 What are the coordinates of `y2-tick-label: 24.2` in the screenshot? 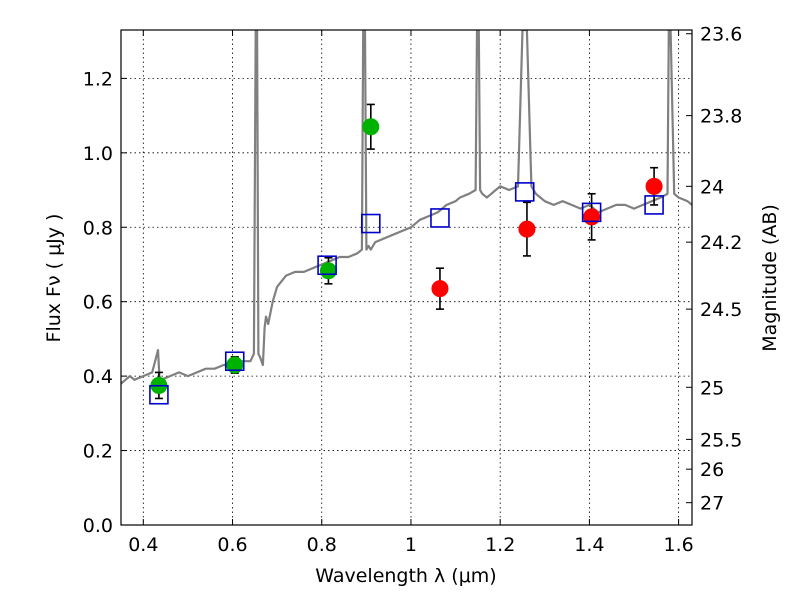 It's located at (721, 243).